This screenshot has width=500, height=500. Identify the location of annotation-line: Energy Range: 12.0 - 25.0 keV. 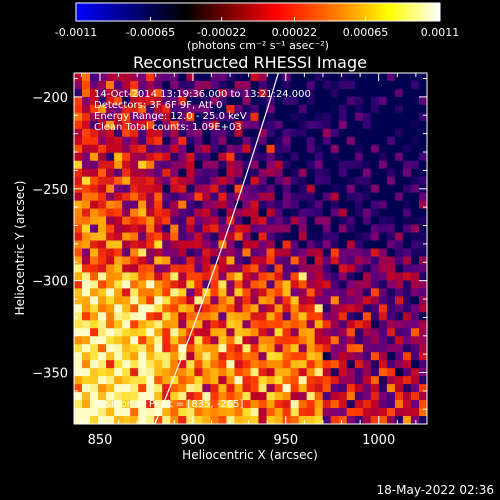
(170, 116).